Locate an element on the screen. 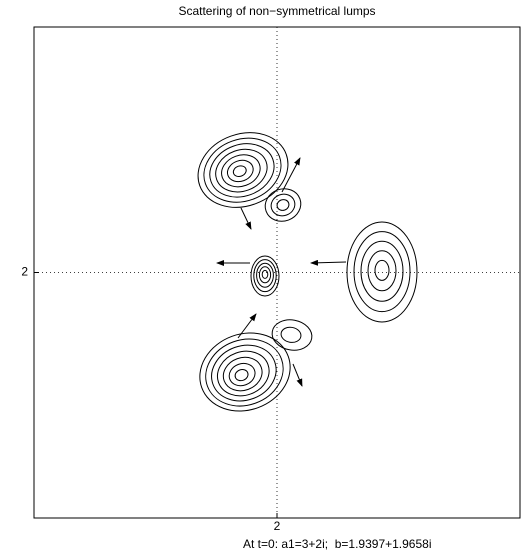 This screenshot has width=527, height=554. y-tick-label: 2 is located at coordinates (24, 272).